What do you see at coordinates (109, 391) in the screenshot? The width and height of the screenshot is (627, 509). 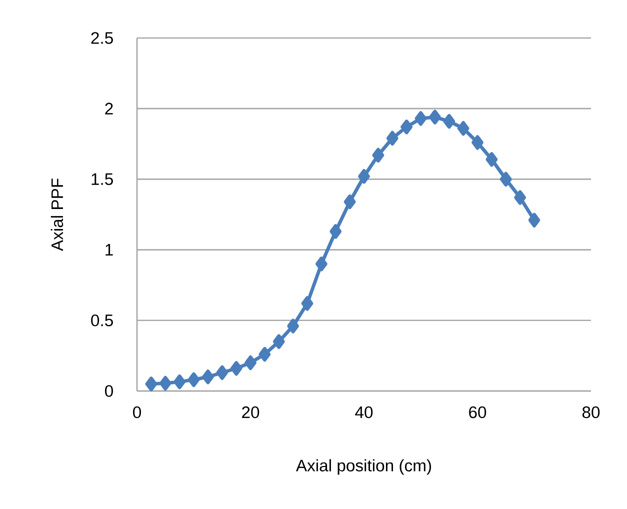 I see `y-tick-label: 0` at bounding box center [109, 391].